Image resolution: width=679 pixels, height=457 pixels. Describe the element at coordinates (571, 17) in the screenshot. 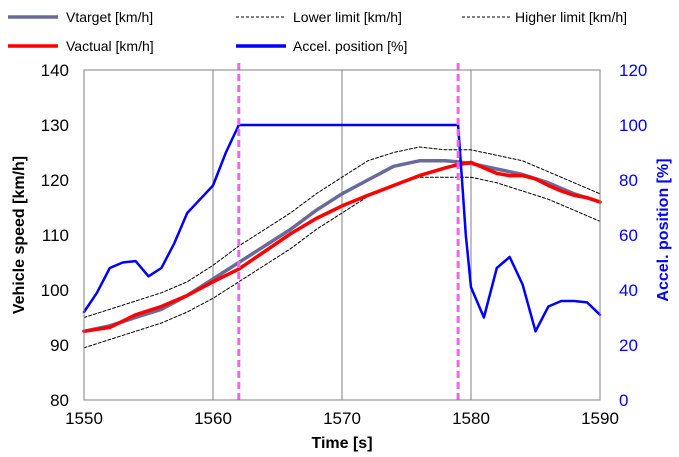

I see `legend-label: Higher limit [km/h]` at that location.